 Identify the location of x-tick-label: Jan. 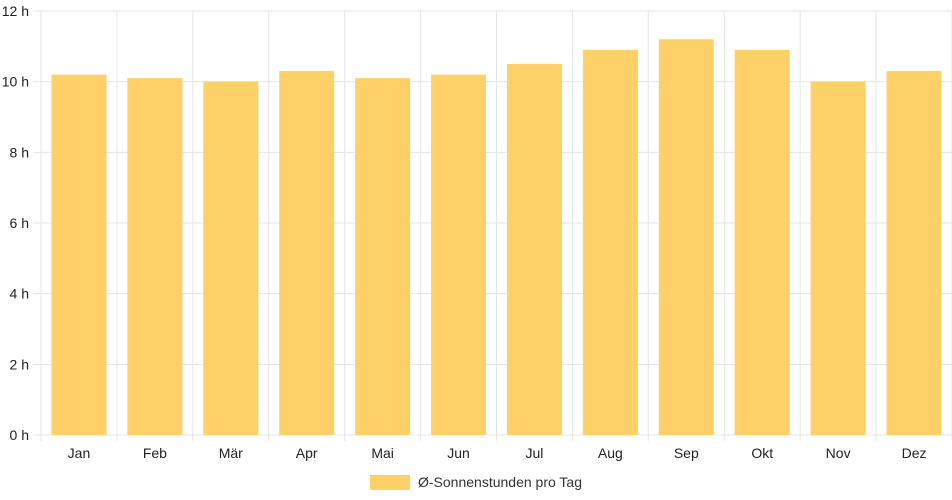
(79, 453).